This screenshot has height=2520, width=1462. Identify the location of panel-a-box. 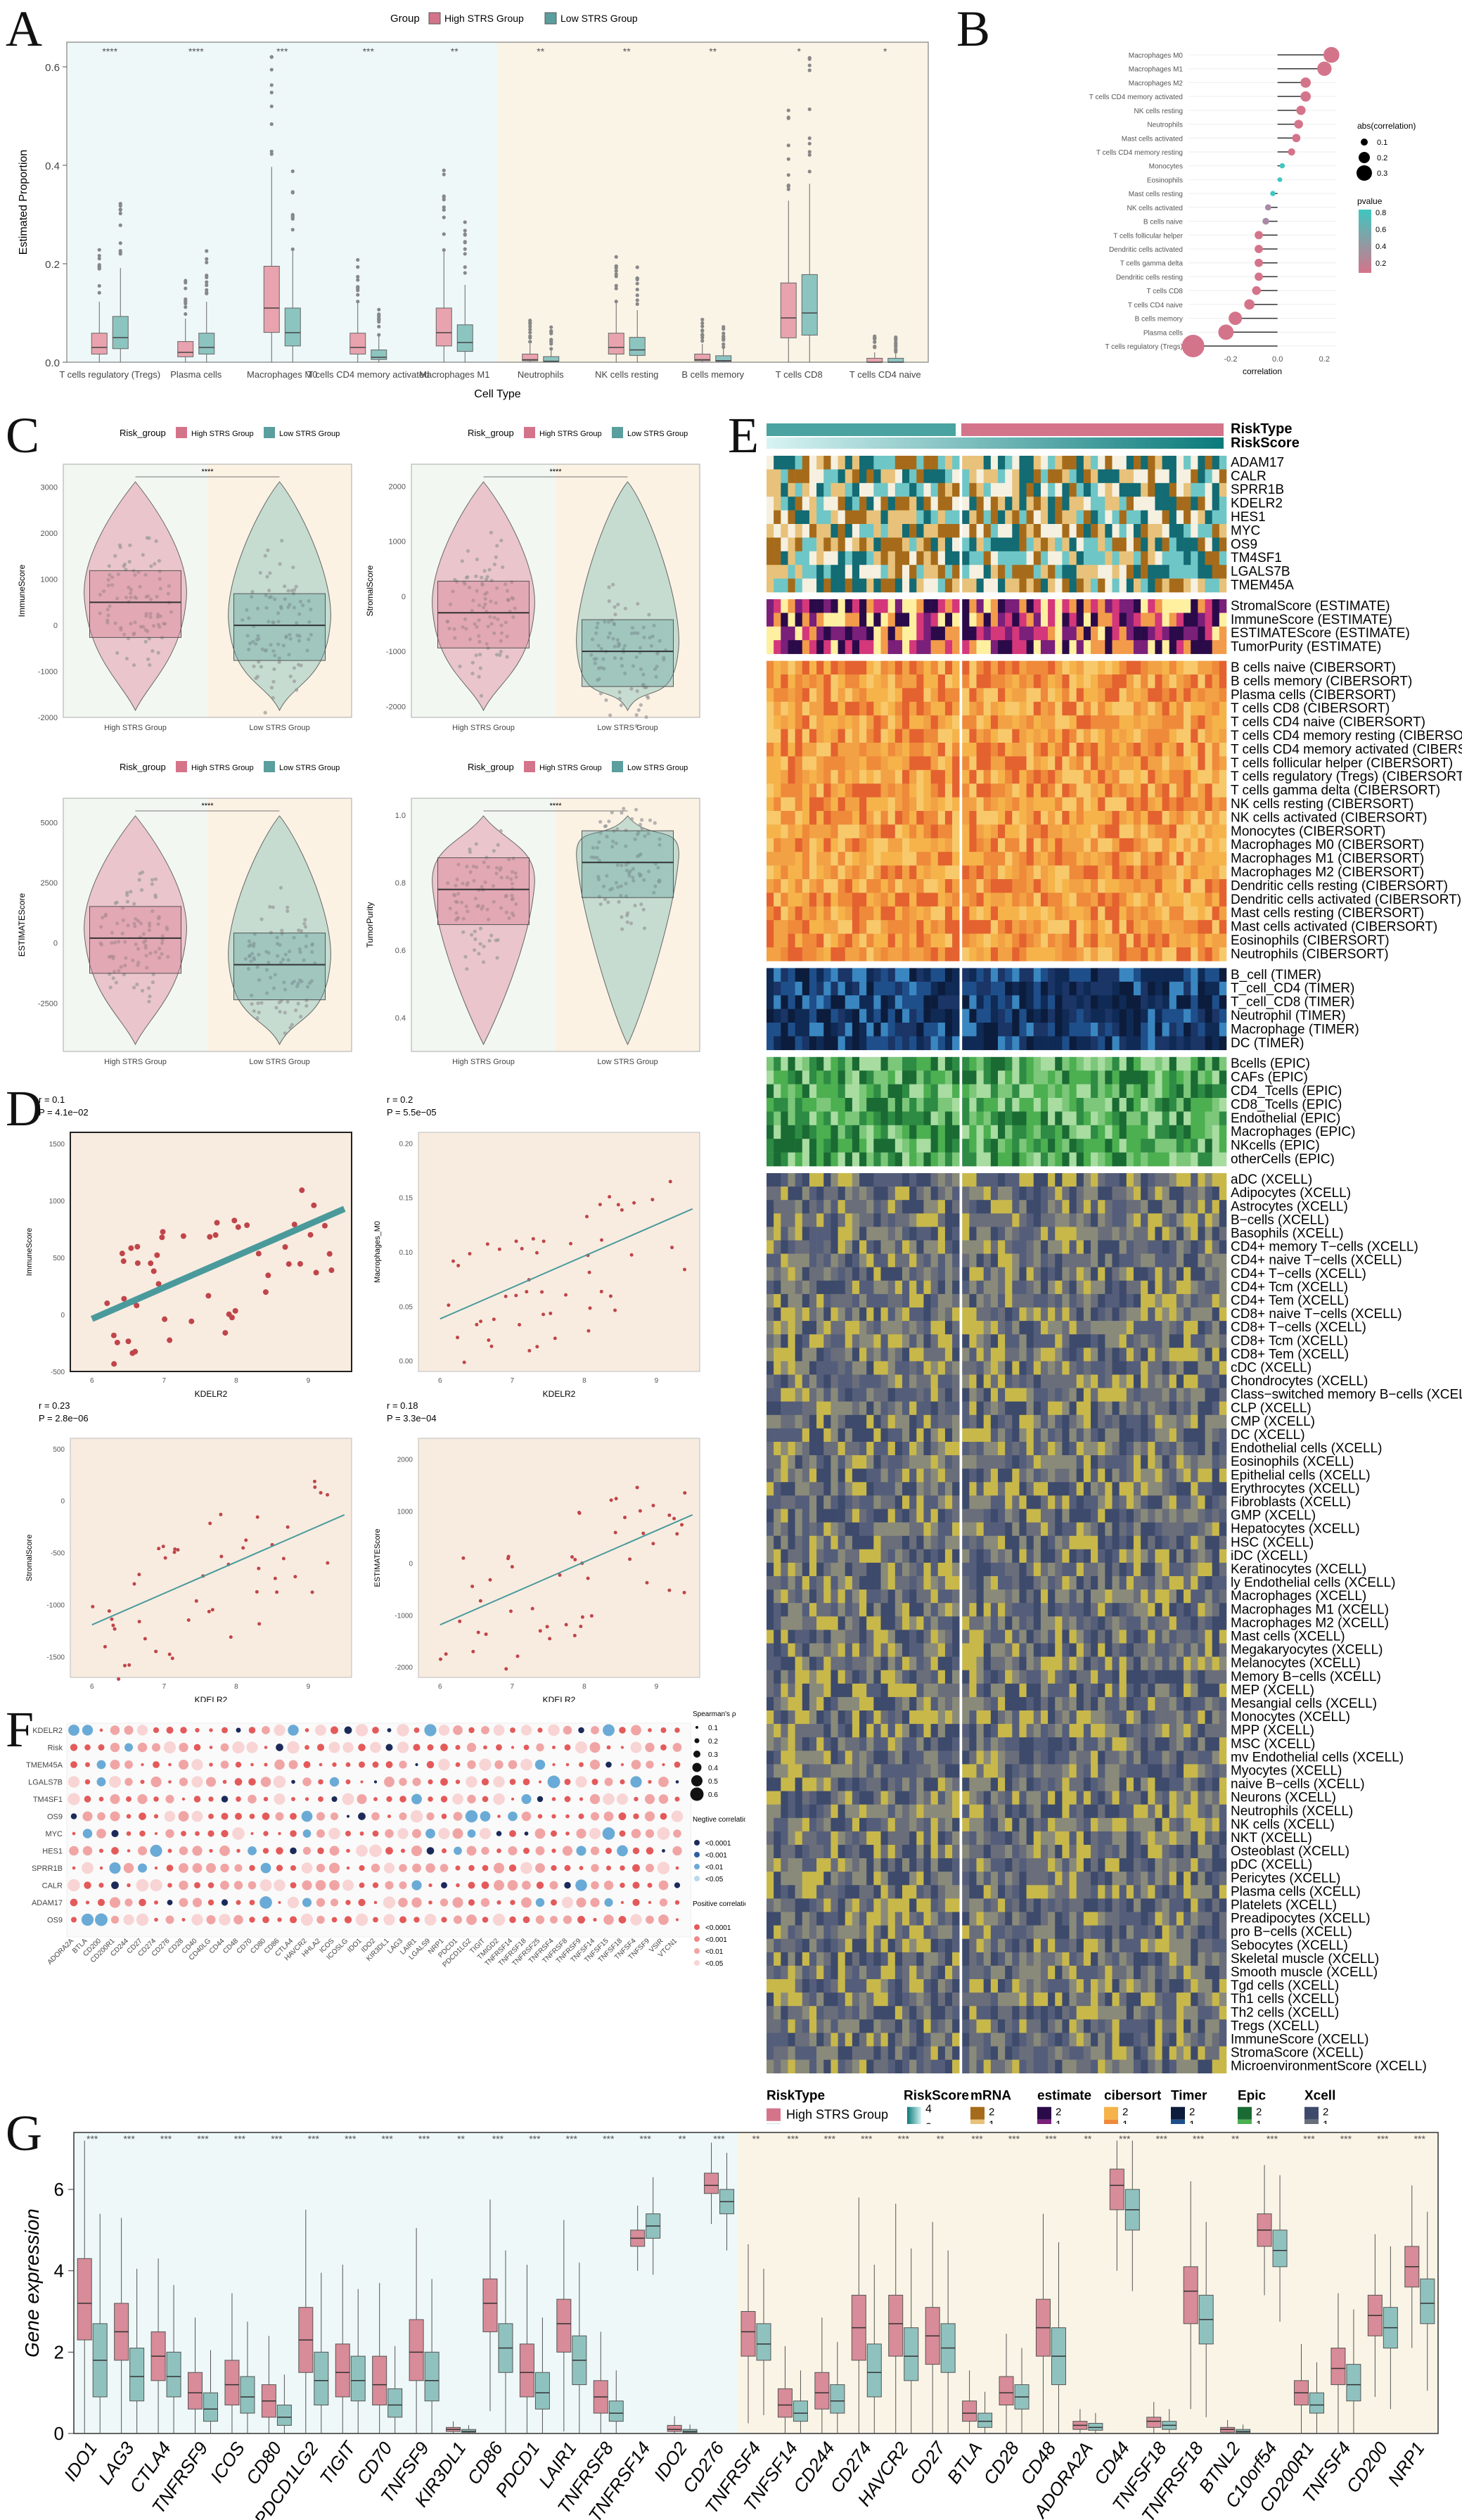
(292, 327).